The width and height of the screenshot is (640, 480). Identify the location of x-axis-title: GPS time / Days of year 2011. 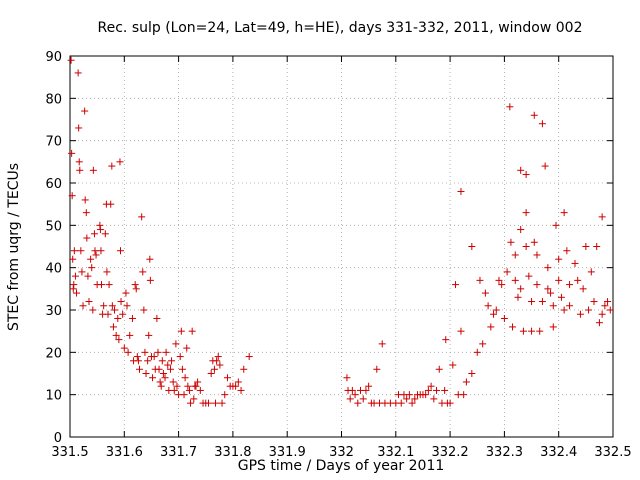
(341, 466).